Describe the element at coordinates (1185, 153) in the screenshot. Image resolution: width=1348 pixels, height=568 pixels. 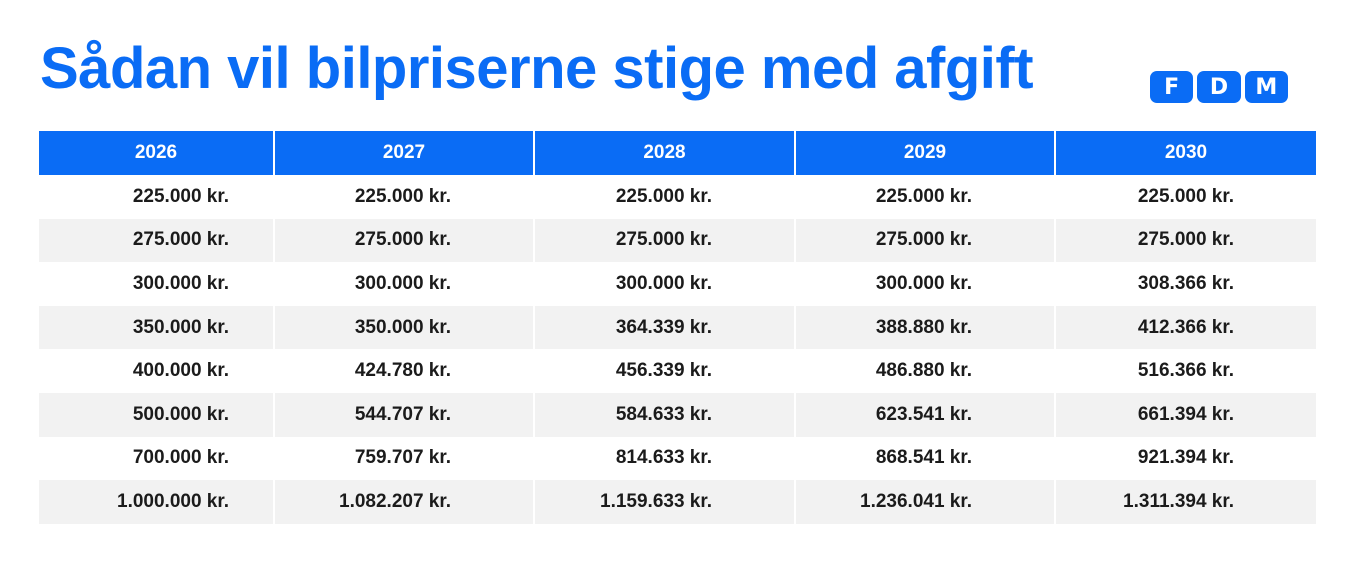
I see `column-header-2030: 2030` at that location.